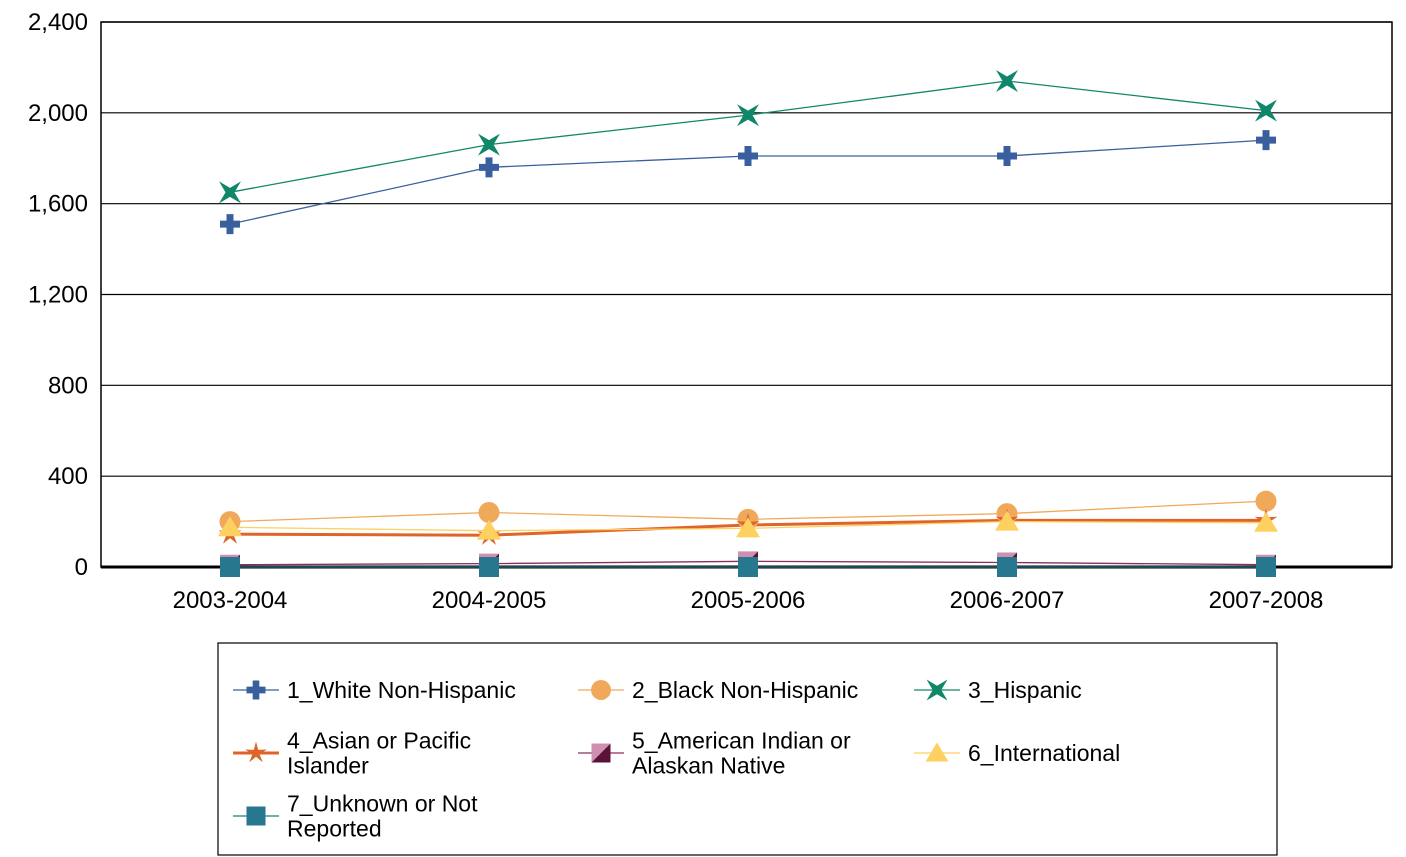  What do you see at coordinates (328, 766) in the screenshot?
I see `legend-label: Islander` at bounding box center [328, 766].